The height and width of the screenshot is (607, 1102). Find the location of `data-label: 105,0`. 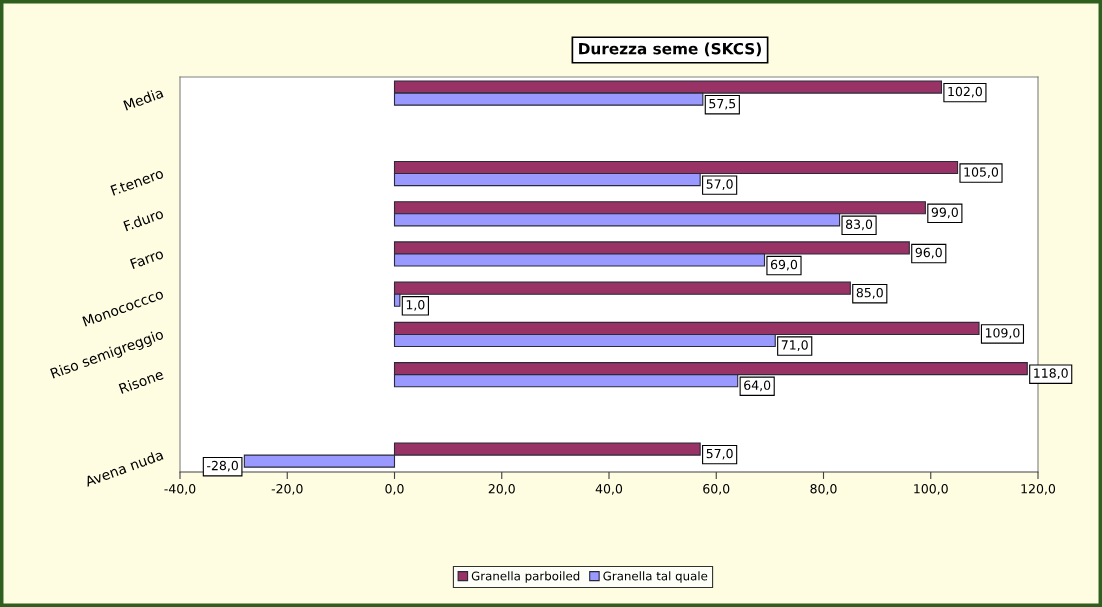

data-label: 105,0 is located at coordinates (981, 172).